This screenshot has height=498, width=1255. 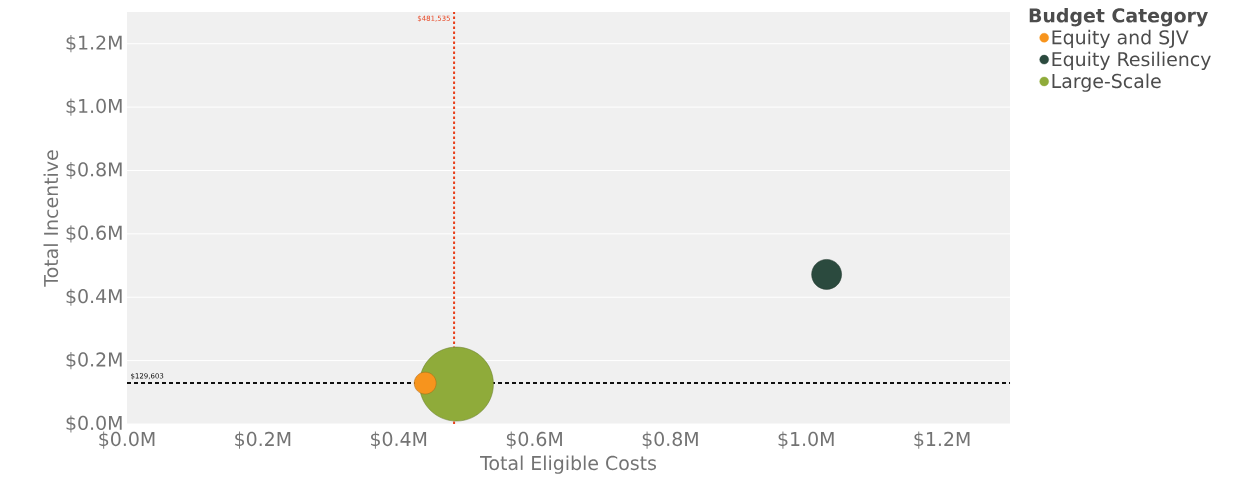 What do you see at coordinates (399, 440) in the screenshot?
I see `x-tick-label: $0.4M` at bounding box center [399, 440].